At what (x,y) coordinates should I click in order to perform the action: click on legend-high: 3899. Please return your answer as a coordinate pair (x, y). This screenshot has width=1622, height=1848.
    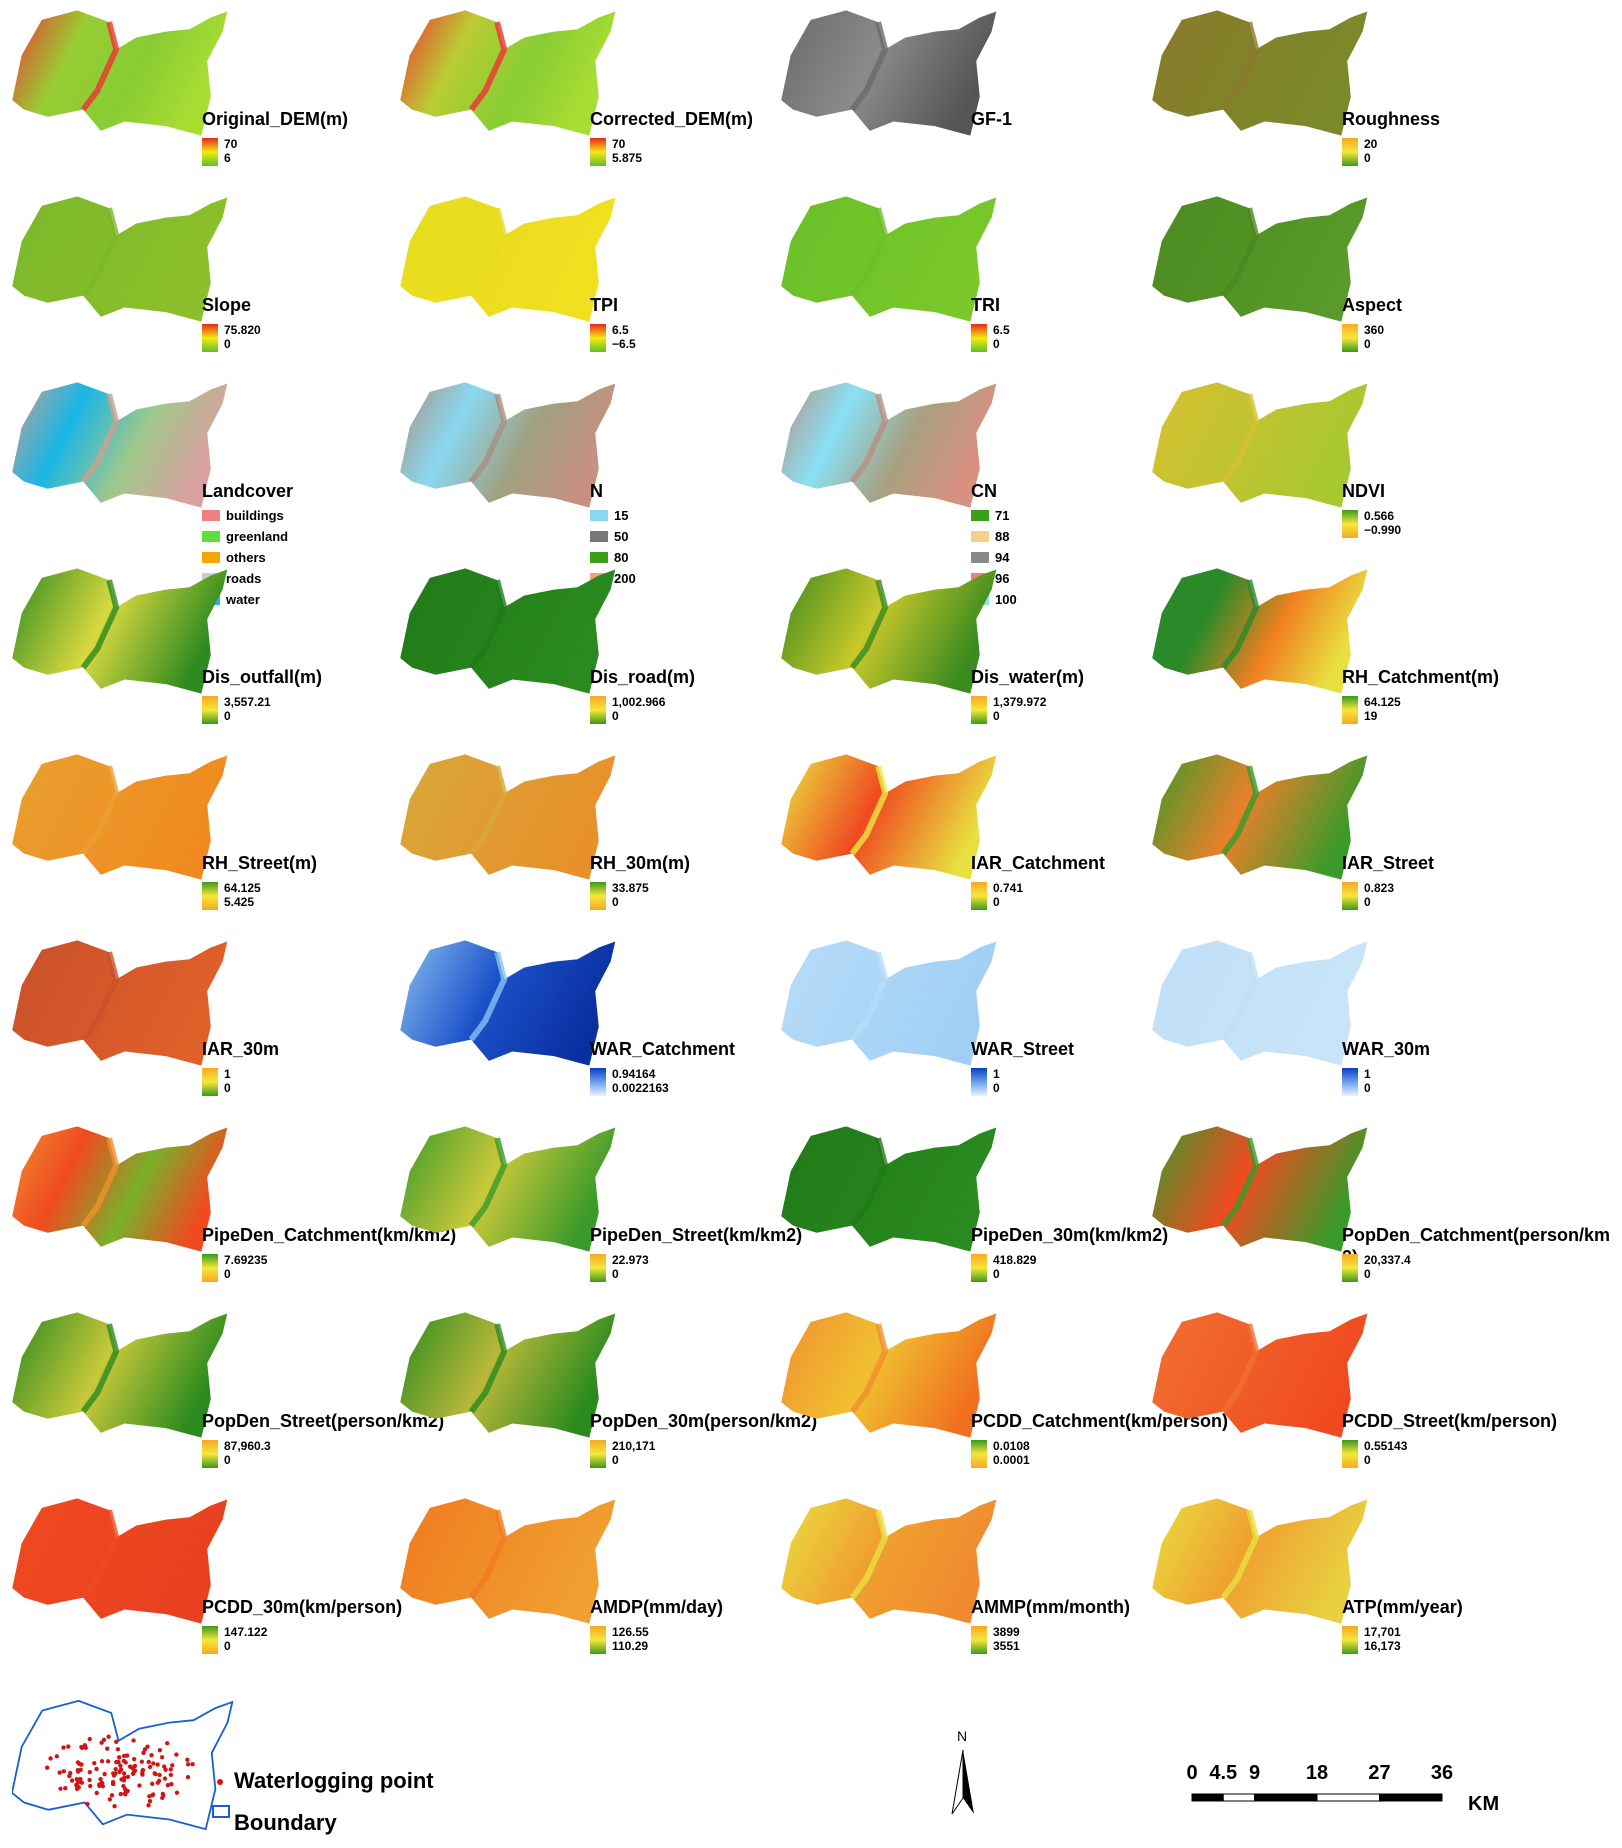
    Looking at the image, I should click on (1006, 1632).